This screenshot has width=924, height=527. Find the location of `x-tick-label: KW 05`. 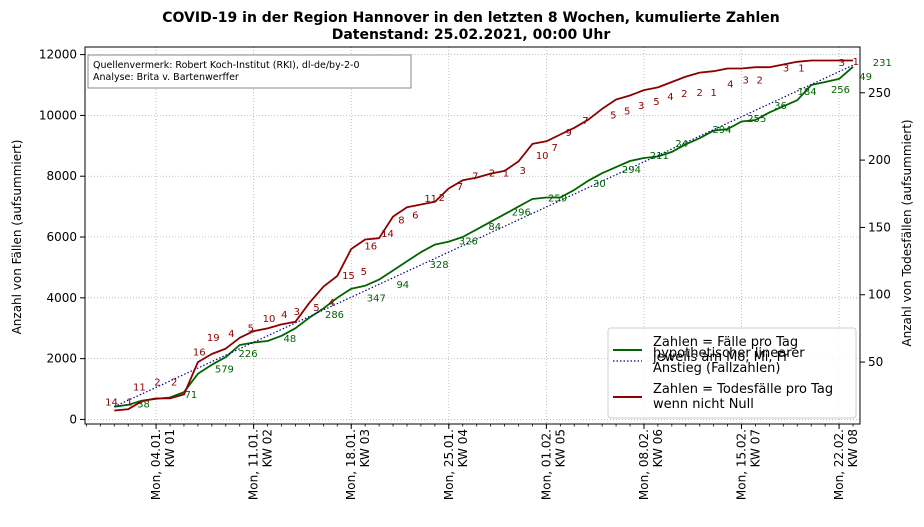

x-tick-label: KW 05 is located at coordinates (560, 448).